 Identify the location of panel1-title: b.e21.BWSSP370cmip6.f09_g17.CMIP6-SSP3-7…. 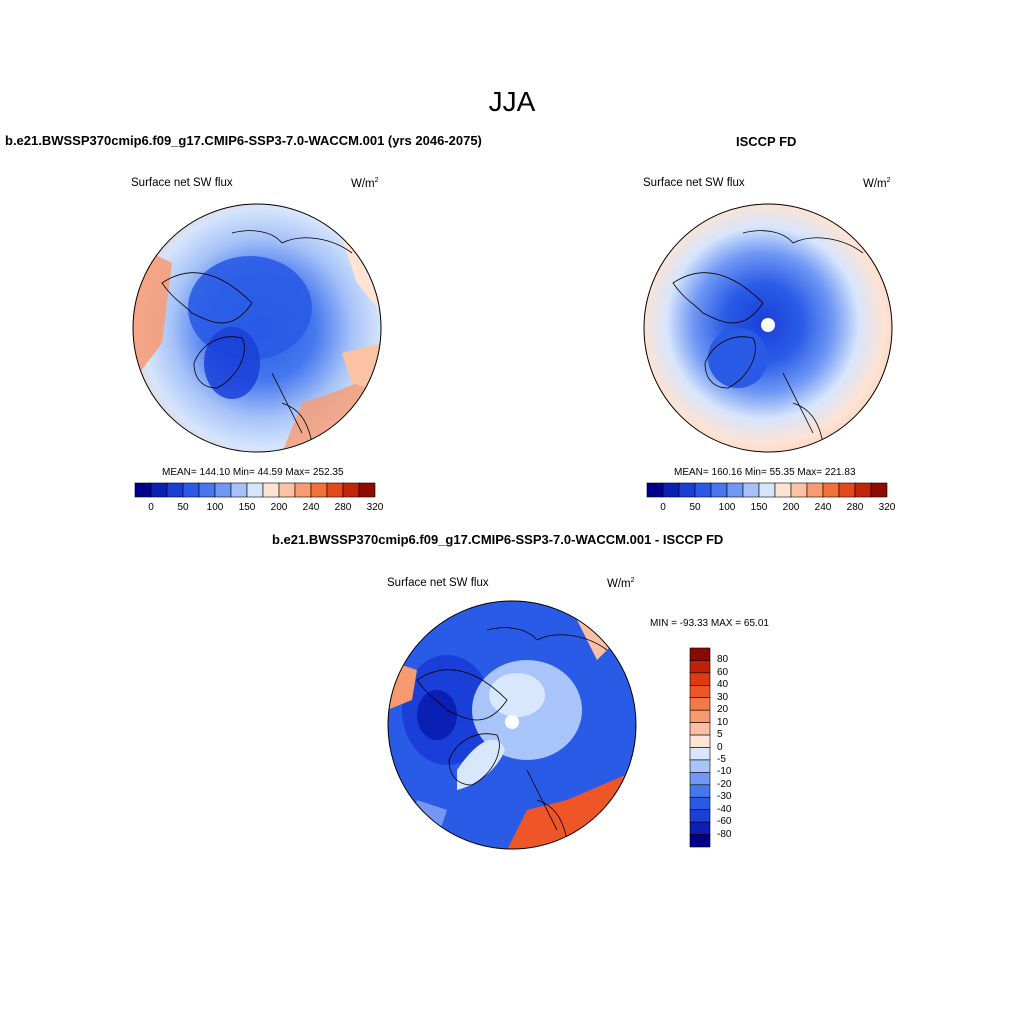
(243, 140).